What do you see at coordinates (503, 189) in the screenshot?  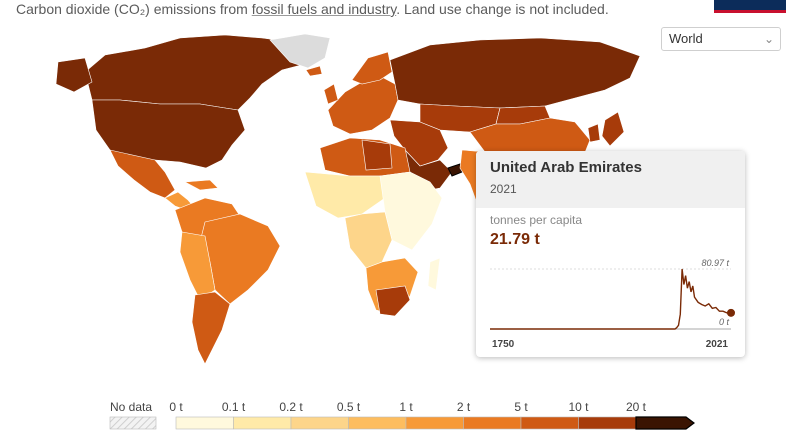 I see `tooltip-year: 2021` at bounding box center [503, 189].